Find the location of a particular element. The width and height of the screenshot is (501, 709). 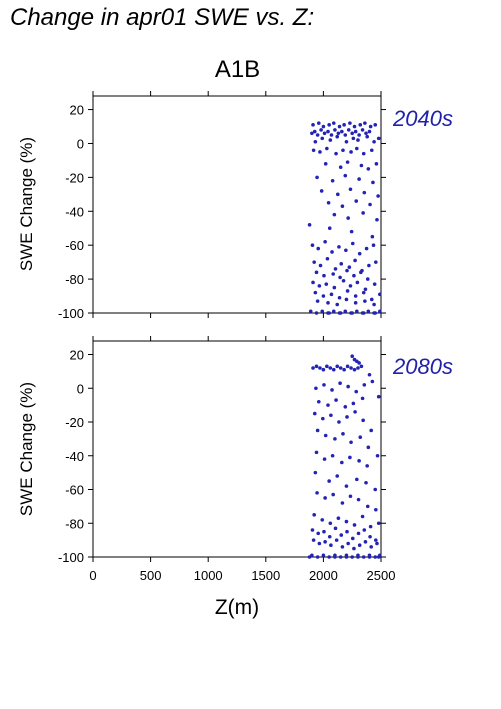

y-tick-label: -60 is located at coordinates (74, 245).